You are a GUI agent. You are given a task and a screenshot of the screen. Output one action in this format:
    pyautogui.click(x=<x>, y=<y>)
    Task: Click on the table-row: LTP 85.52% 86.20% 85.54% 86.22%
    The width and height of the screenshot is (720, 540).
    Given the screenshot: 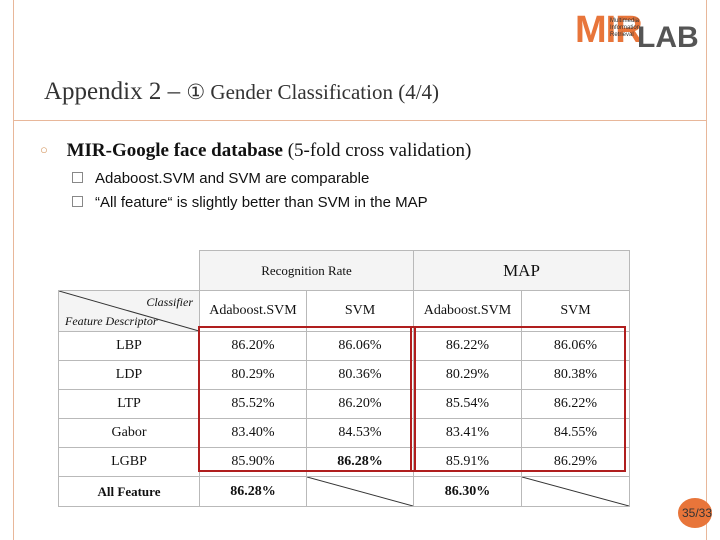 What is the action you would take?
    pyautogui.click(x=344, y=404)
    